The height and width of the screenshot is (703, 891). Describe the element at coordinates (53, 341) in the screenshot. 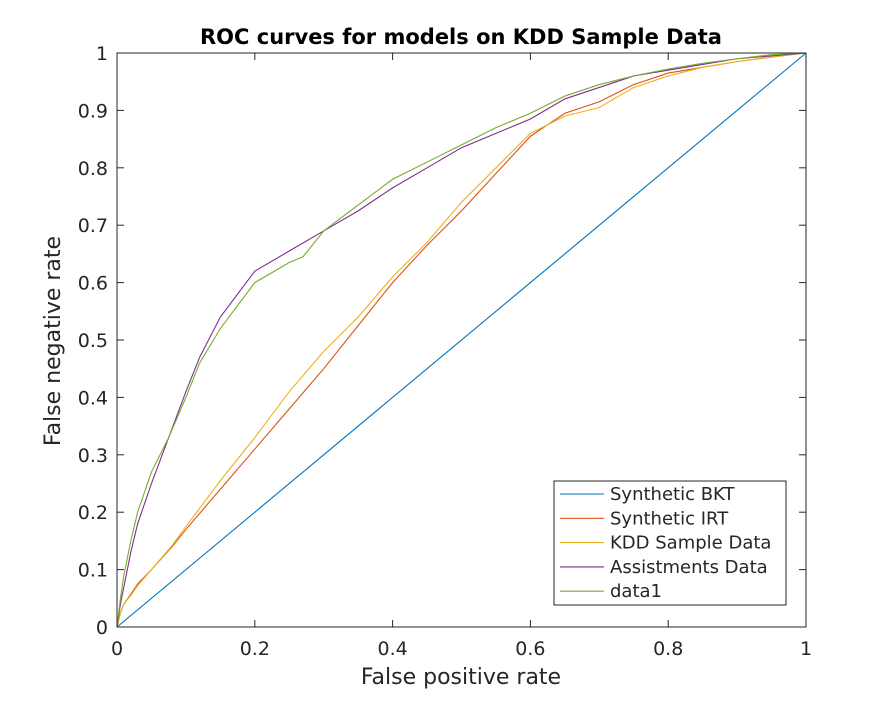

I see `y-axis-label: False negative rate` at that location.